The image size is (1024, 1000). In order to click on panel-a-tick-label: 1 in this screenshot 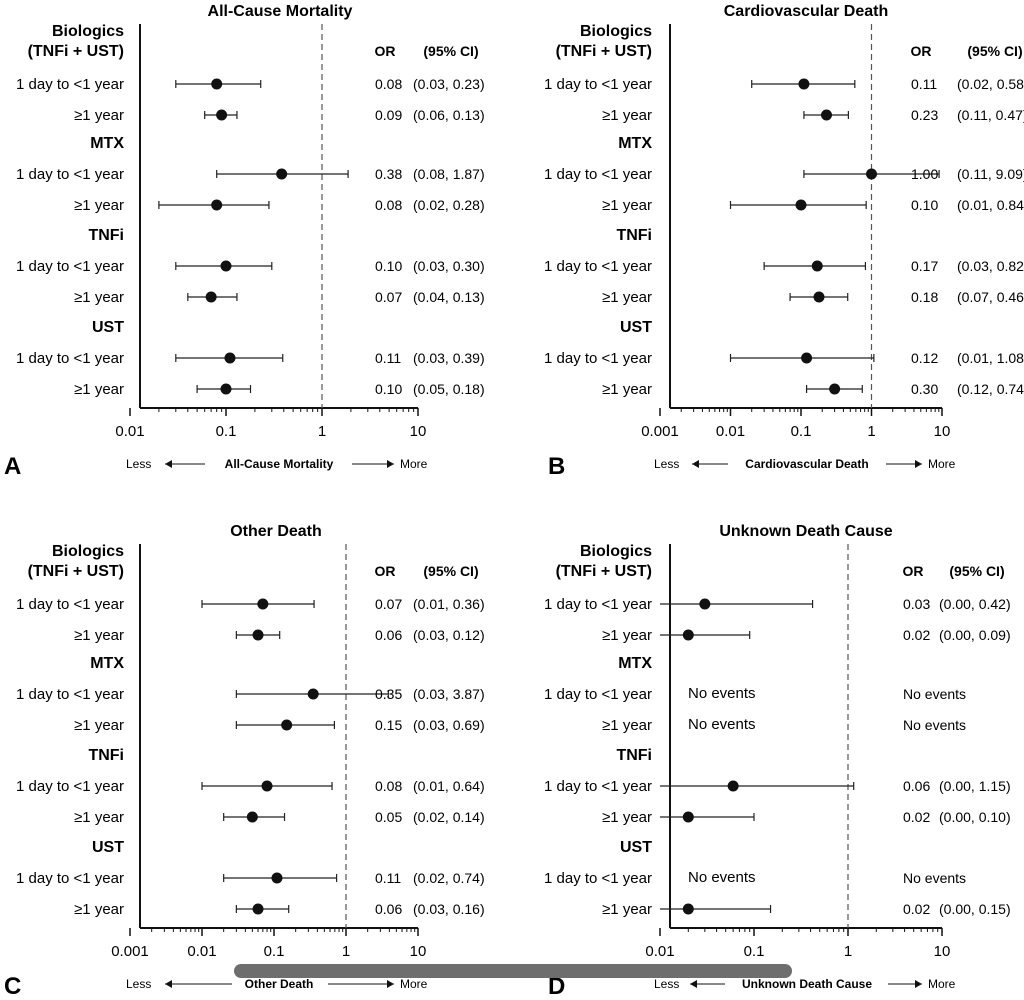, I will do `click(322, 431)`.